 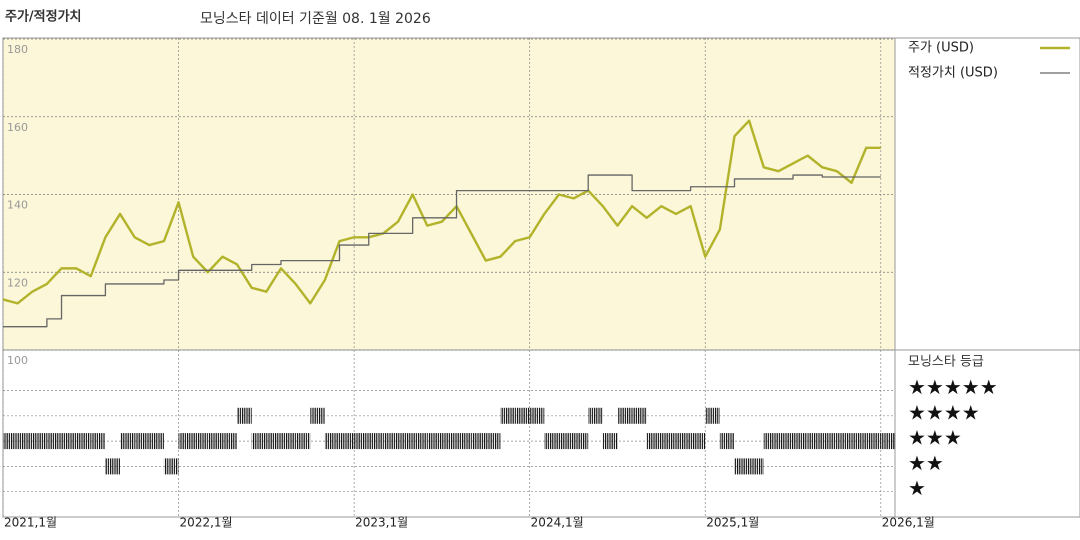 What do you see at coordinates (953, 73) in the screenshot?
I see `legend-label: 적정가치 (USD)` at bounding box center [953, 73].